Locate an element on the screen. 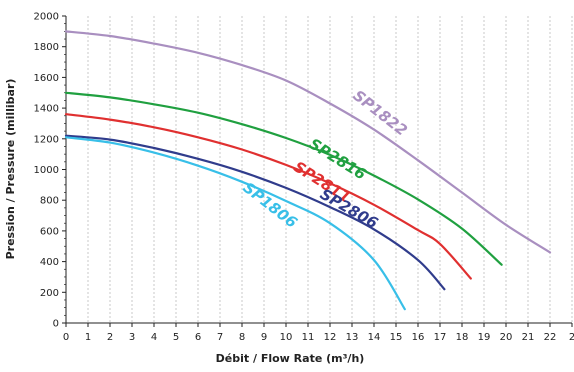 The height and width of the screenshot is (372, 574). x-tick-label: 13 is located at coordinates (352, 337).